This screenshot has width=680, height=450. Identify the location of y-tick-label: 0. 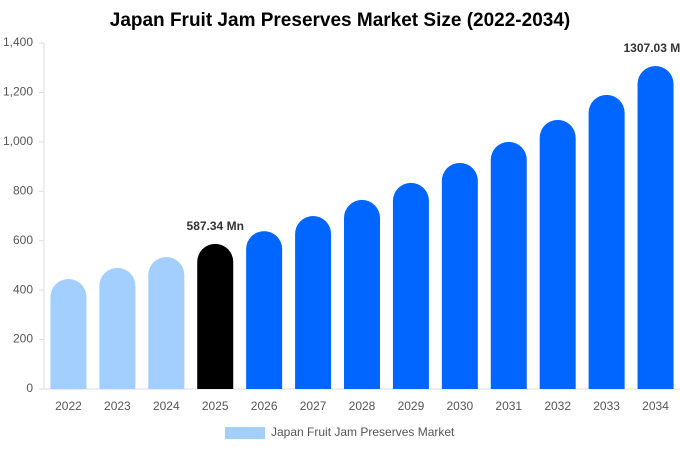
(29, 388).